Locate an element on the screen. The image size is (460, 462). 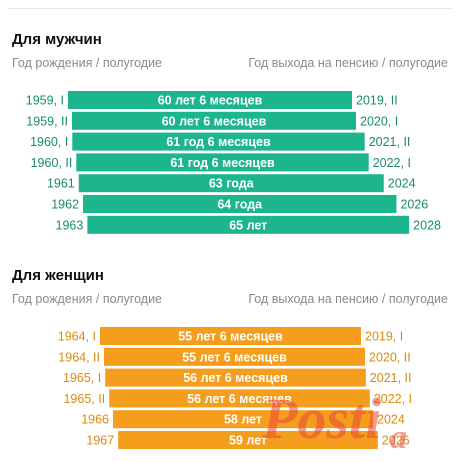
svg-text: Posti is located at coordinates (321, 418).